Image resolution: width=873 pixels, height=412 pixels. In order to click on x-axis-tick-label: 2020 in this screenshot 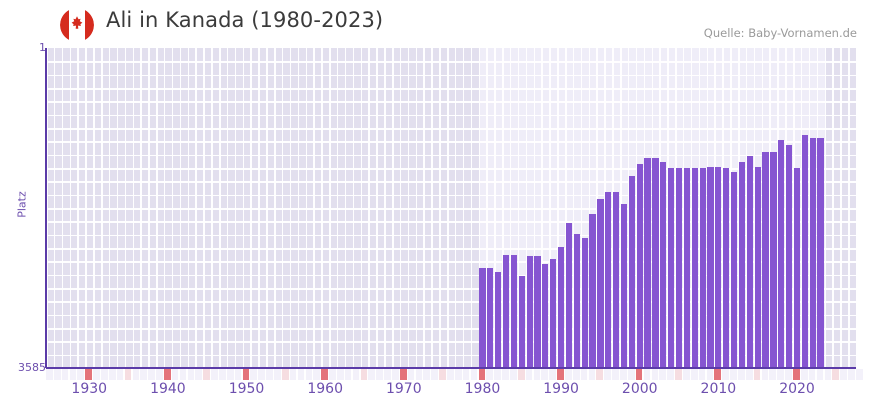, I will do `click(797, 389)`.